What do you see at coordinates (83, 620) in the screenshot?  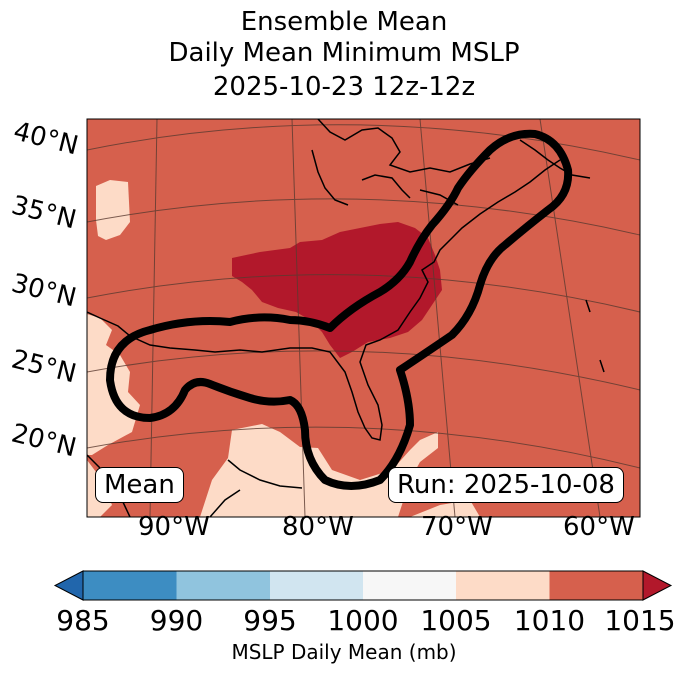 I see `colorbar-tick-985: 985` at bounding box center [83, 620].